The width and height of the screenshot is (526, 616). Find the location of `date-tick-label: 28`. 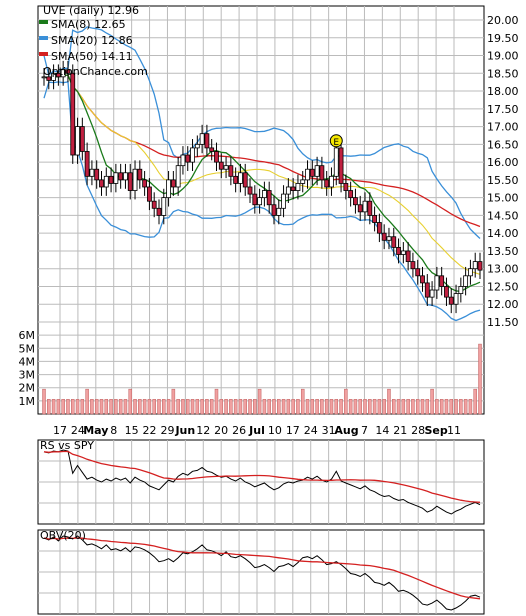

date-tick-label: 28 is located at coordinates (418, 430).